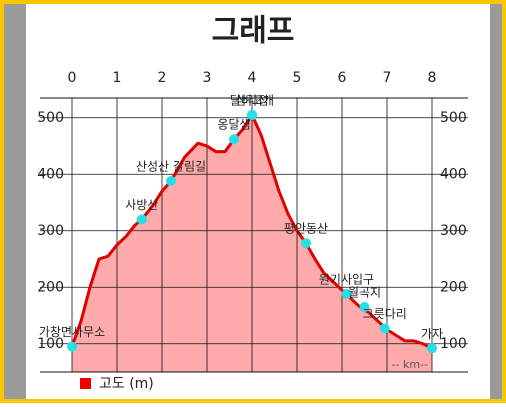  What do you see at coordinates (453, 287) in the screenshot?
I see `y2-tick-label: 200` at bounding box center [453, 287].